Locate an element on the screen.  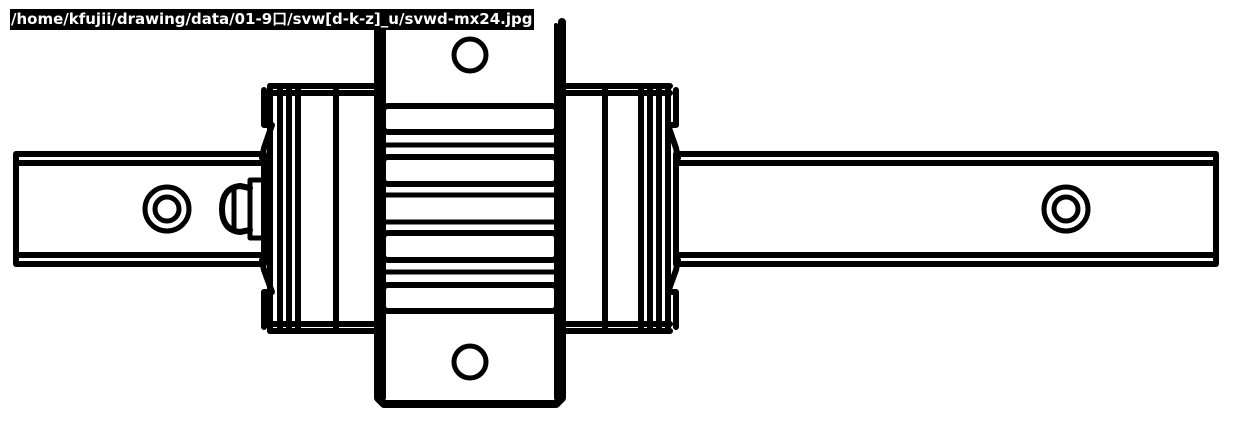
rail-bolt-hole-right is located at coordinates (1066, 209).